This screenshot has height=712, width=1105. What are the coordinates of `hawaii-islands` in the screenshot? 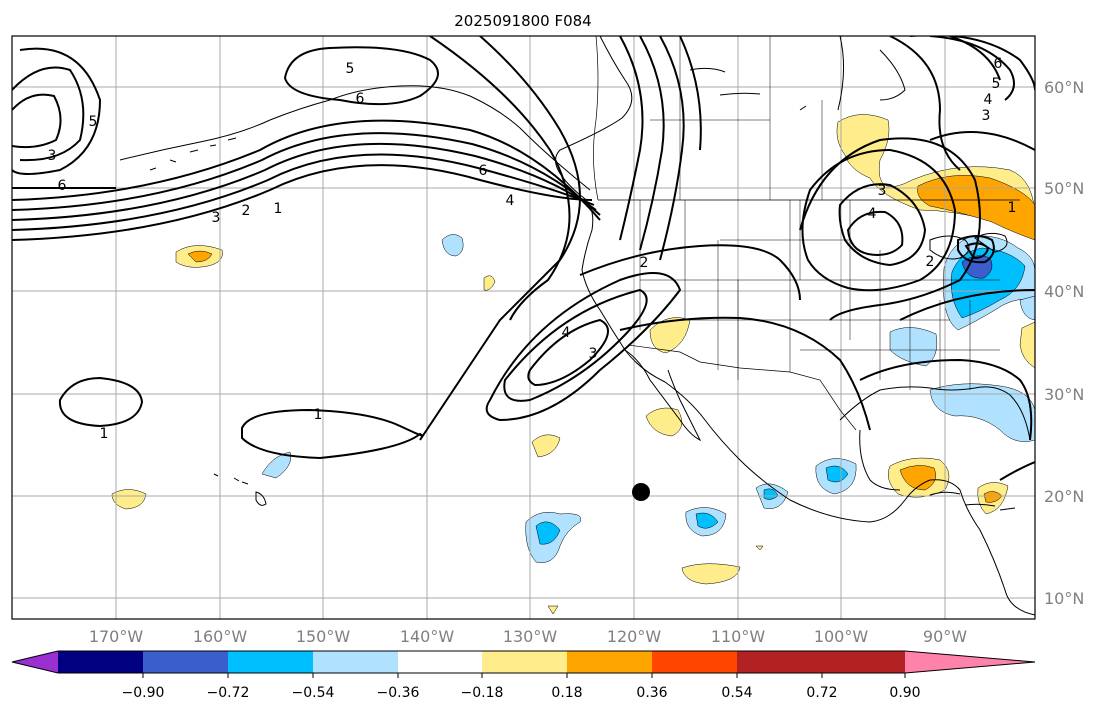 It's located at (240, 489).